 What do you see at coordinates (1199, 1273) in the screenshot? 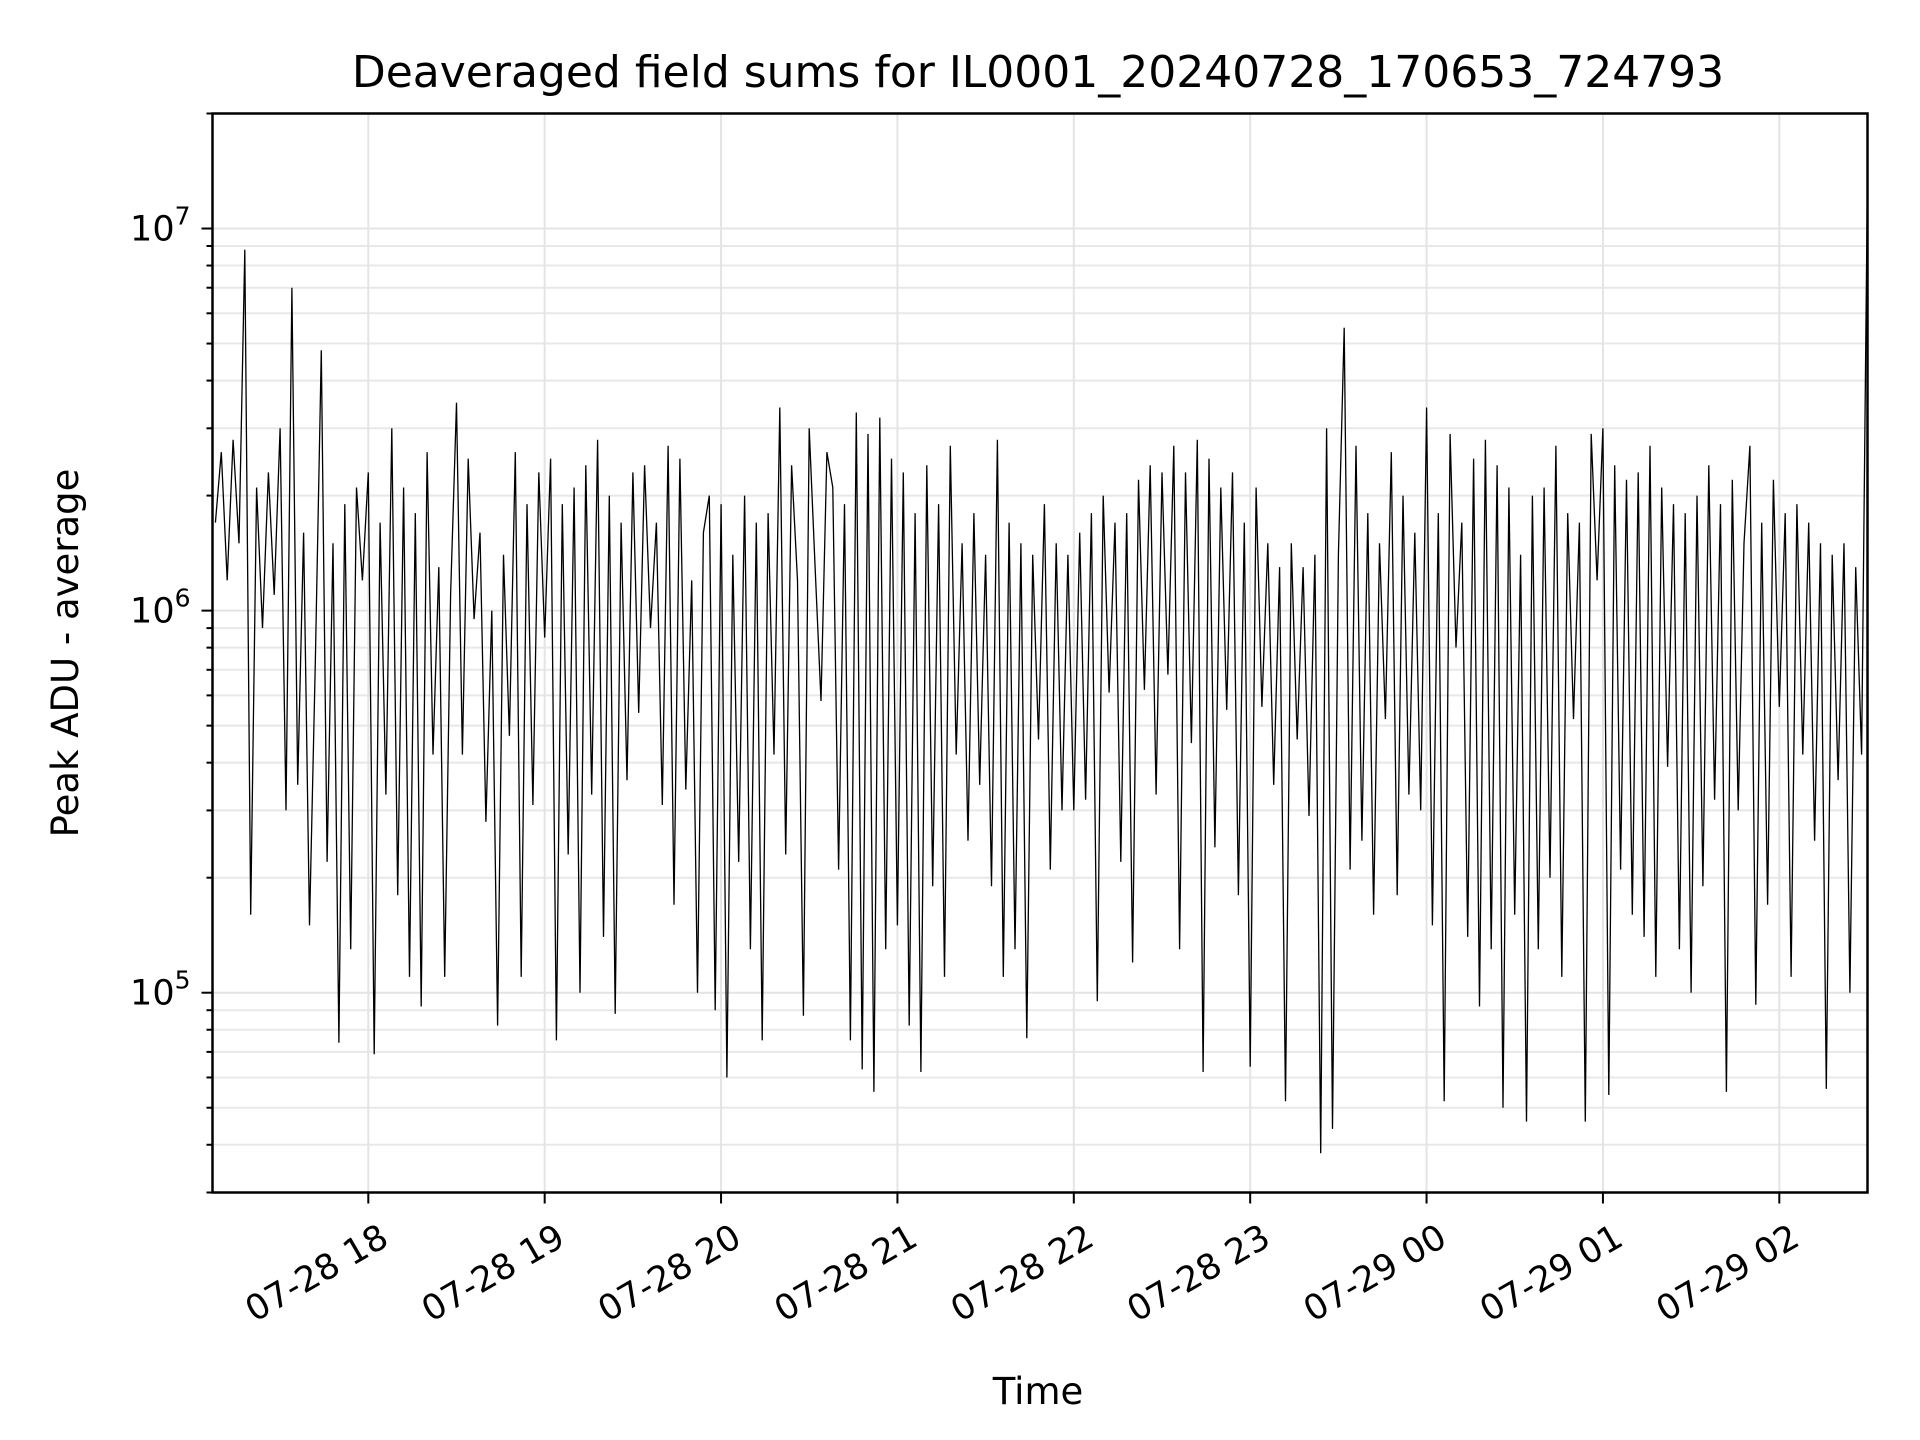
I see `x-tick-label: 07-28 23` at bounding box center [1199, 1273].